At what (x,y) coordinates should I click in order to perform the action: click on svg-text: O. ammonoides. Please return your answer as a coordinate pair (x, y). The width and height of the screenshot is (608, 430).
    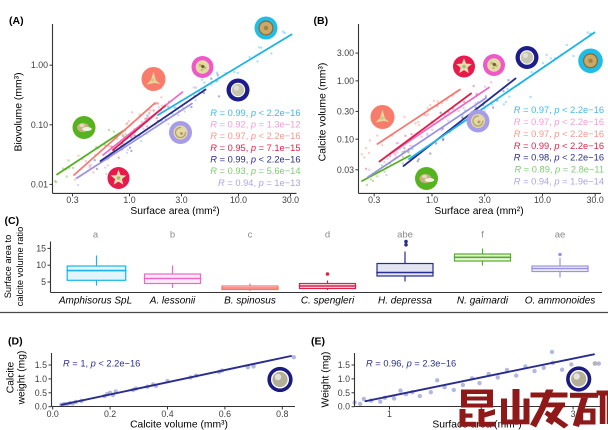
    Looking at the image, I should click on (560, 301).